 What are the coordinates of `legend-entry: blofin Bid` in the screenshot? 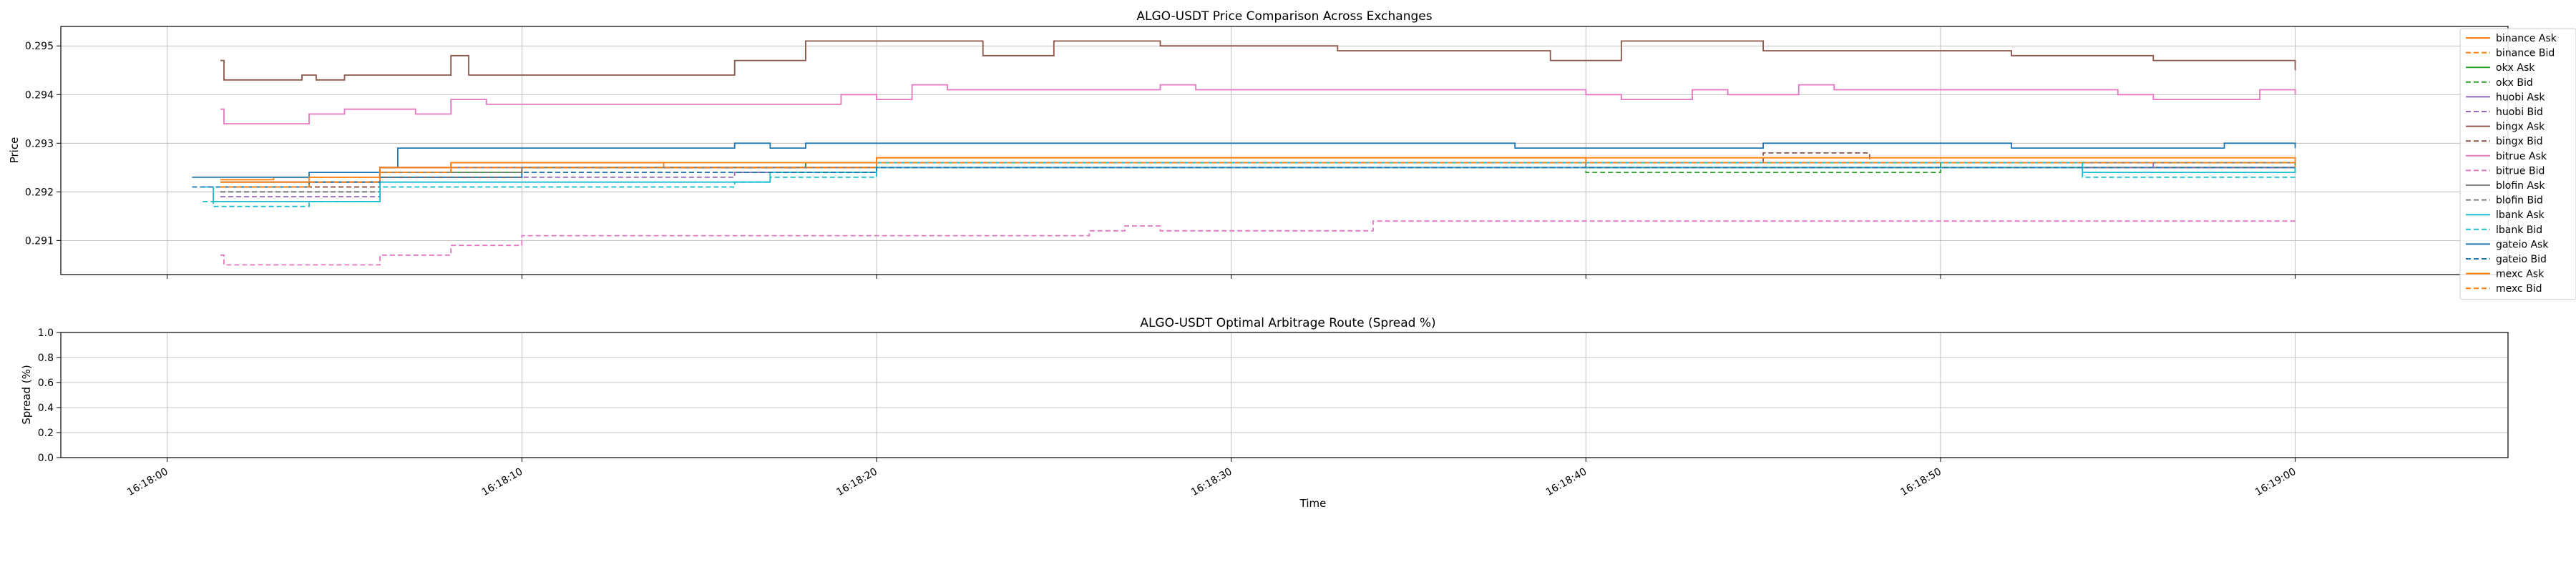 It's located at (2519, 201).